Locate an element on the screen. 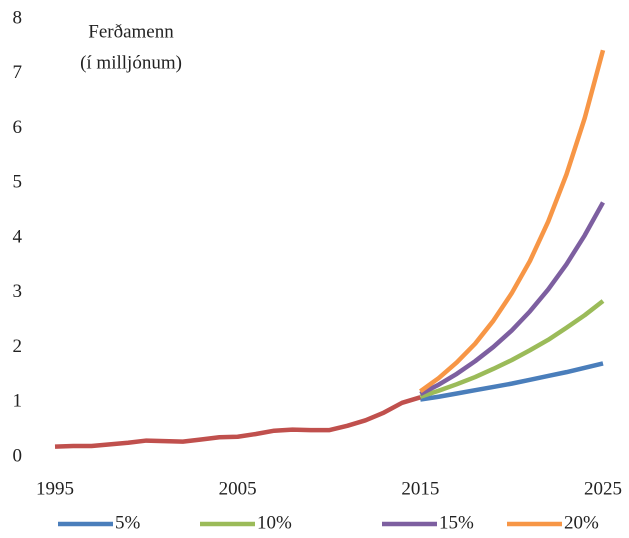  legend-label: 20% is located at coordinates (581, 522).